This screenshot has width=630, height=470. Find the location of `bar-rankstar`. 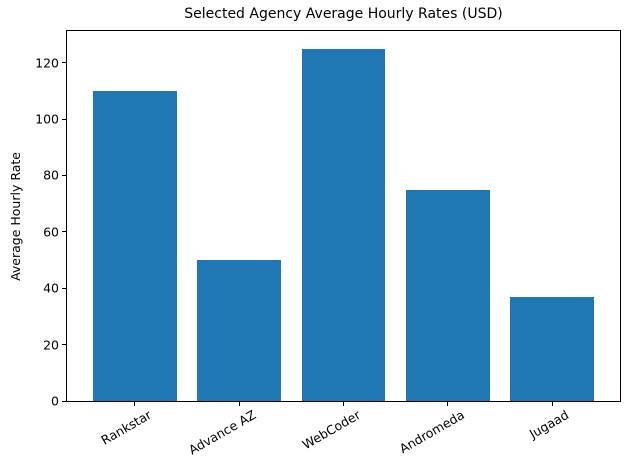

bar-rankstar is located at coordinates (135, 245).